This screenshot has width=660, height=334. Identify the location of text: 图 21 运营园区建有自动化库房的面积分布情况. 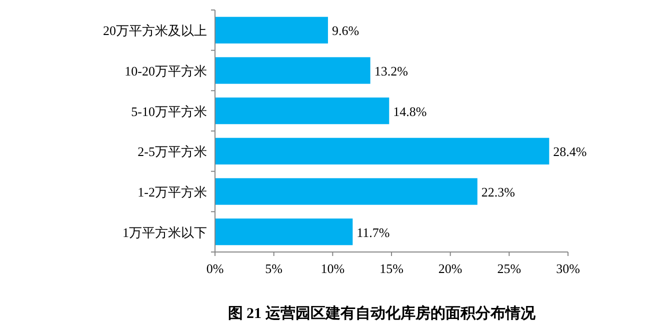
(382, 313).